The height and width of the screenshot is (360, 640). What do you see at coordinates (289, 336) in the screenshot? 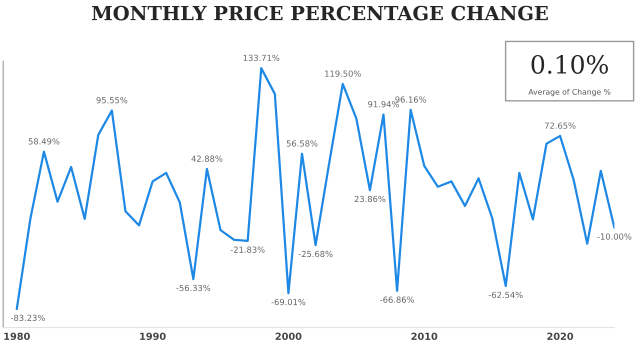
I see `x-tick-label: 2000` at bounding box center [289, 336].